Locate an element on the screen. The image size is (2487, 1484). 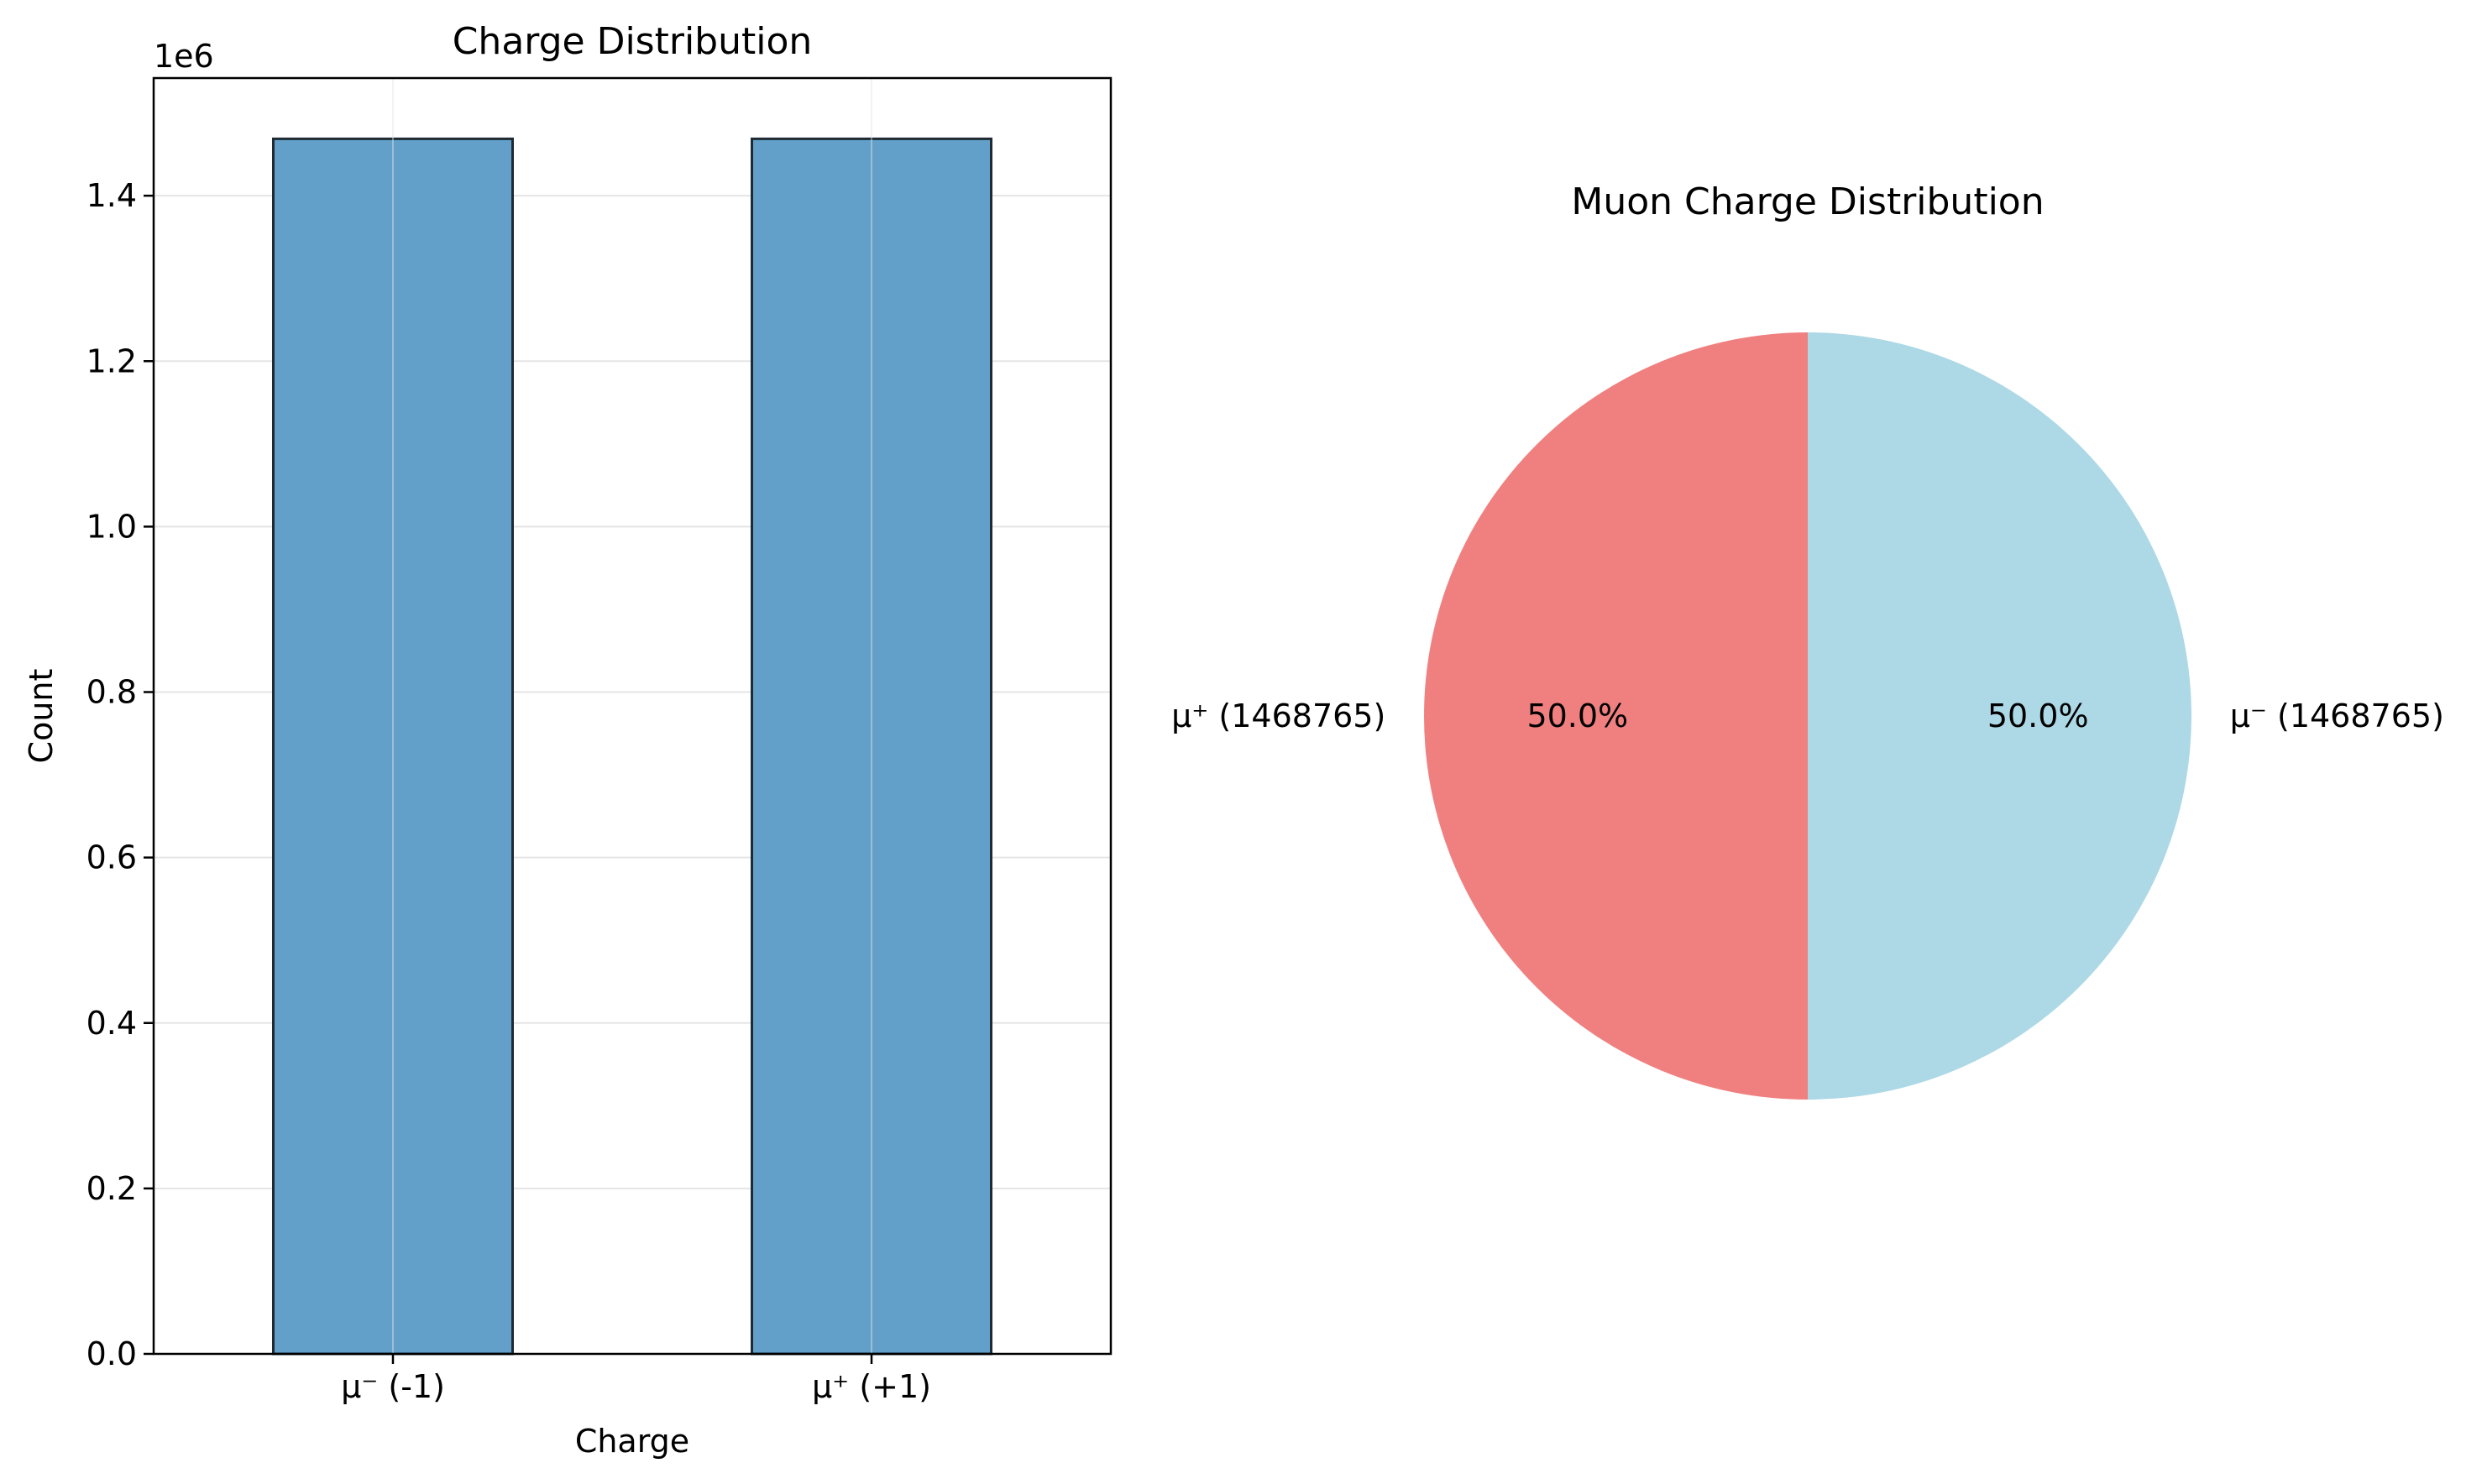
bar-y-tick-label: 1.2 is located at coordinates (111, 360).